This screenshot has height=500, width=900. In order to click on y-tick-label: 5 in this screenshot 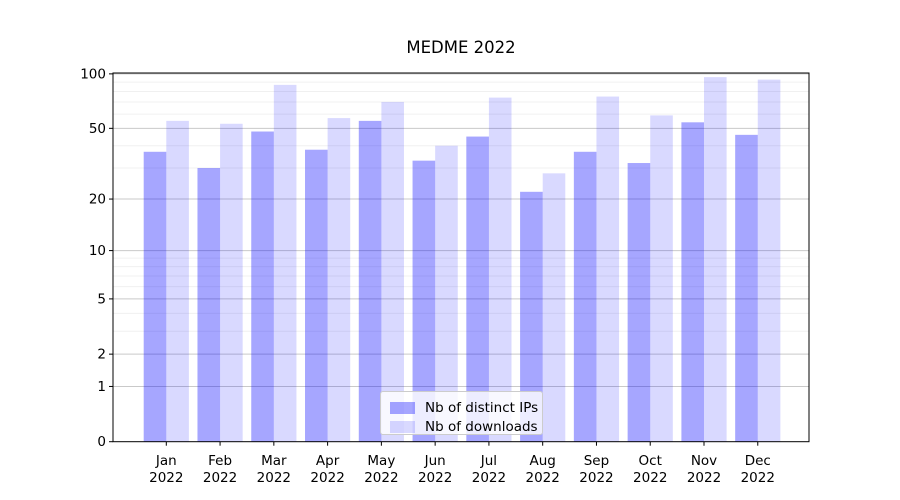, I will do `click(101, 299)`.